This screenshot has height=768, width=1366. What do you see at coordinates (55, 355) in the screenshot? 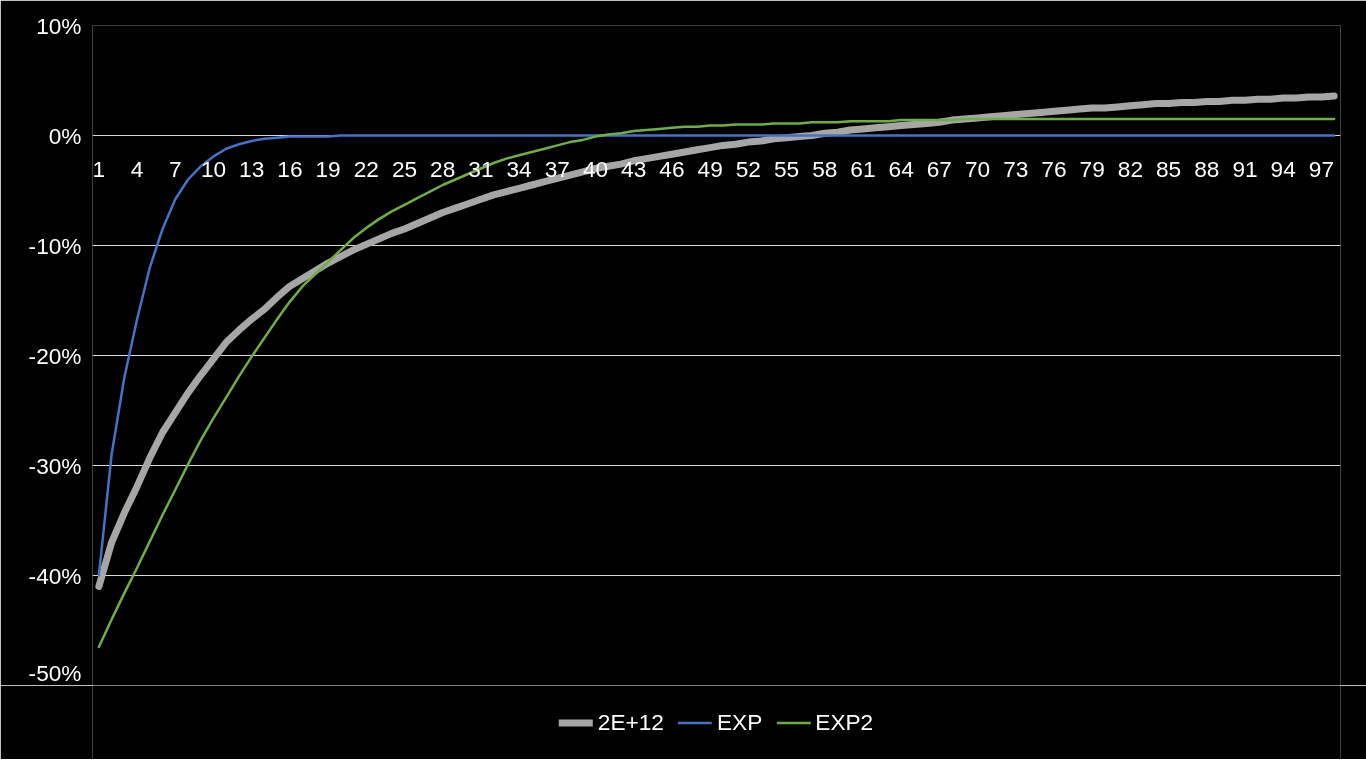
I see `y-tick-label: -20%` at bounding box center [55, 355].